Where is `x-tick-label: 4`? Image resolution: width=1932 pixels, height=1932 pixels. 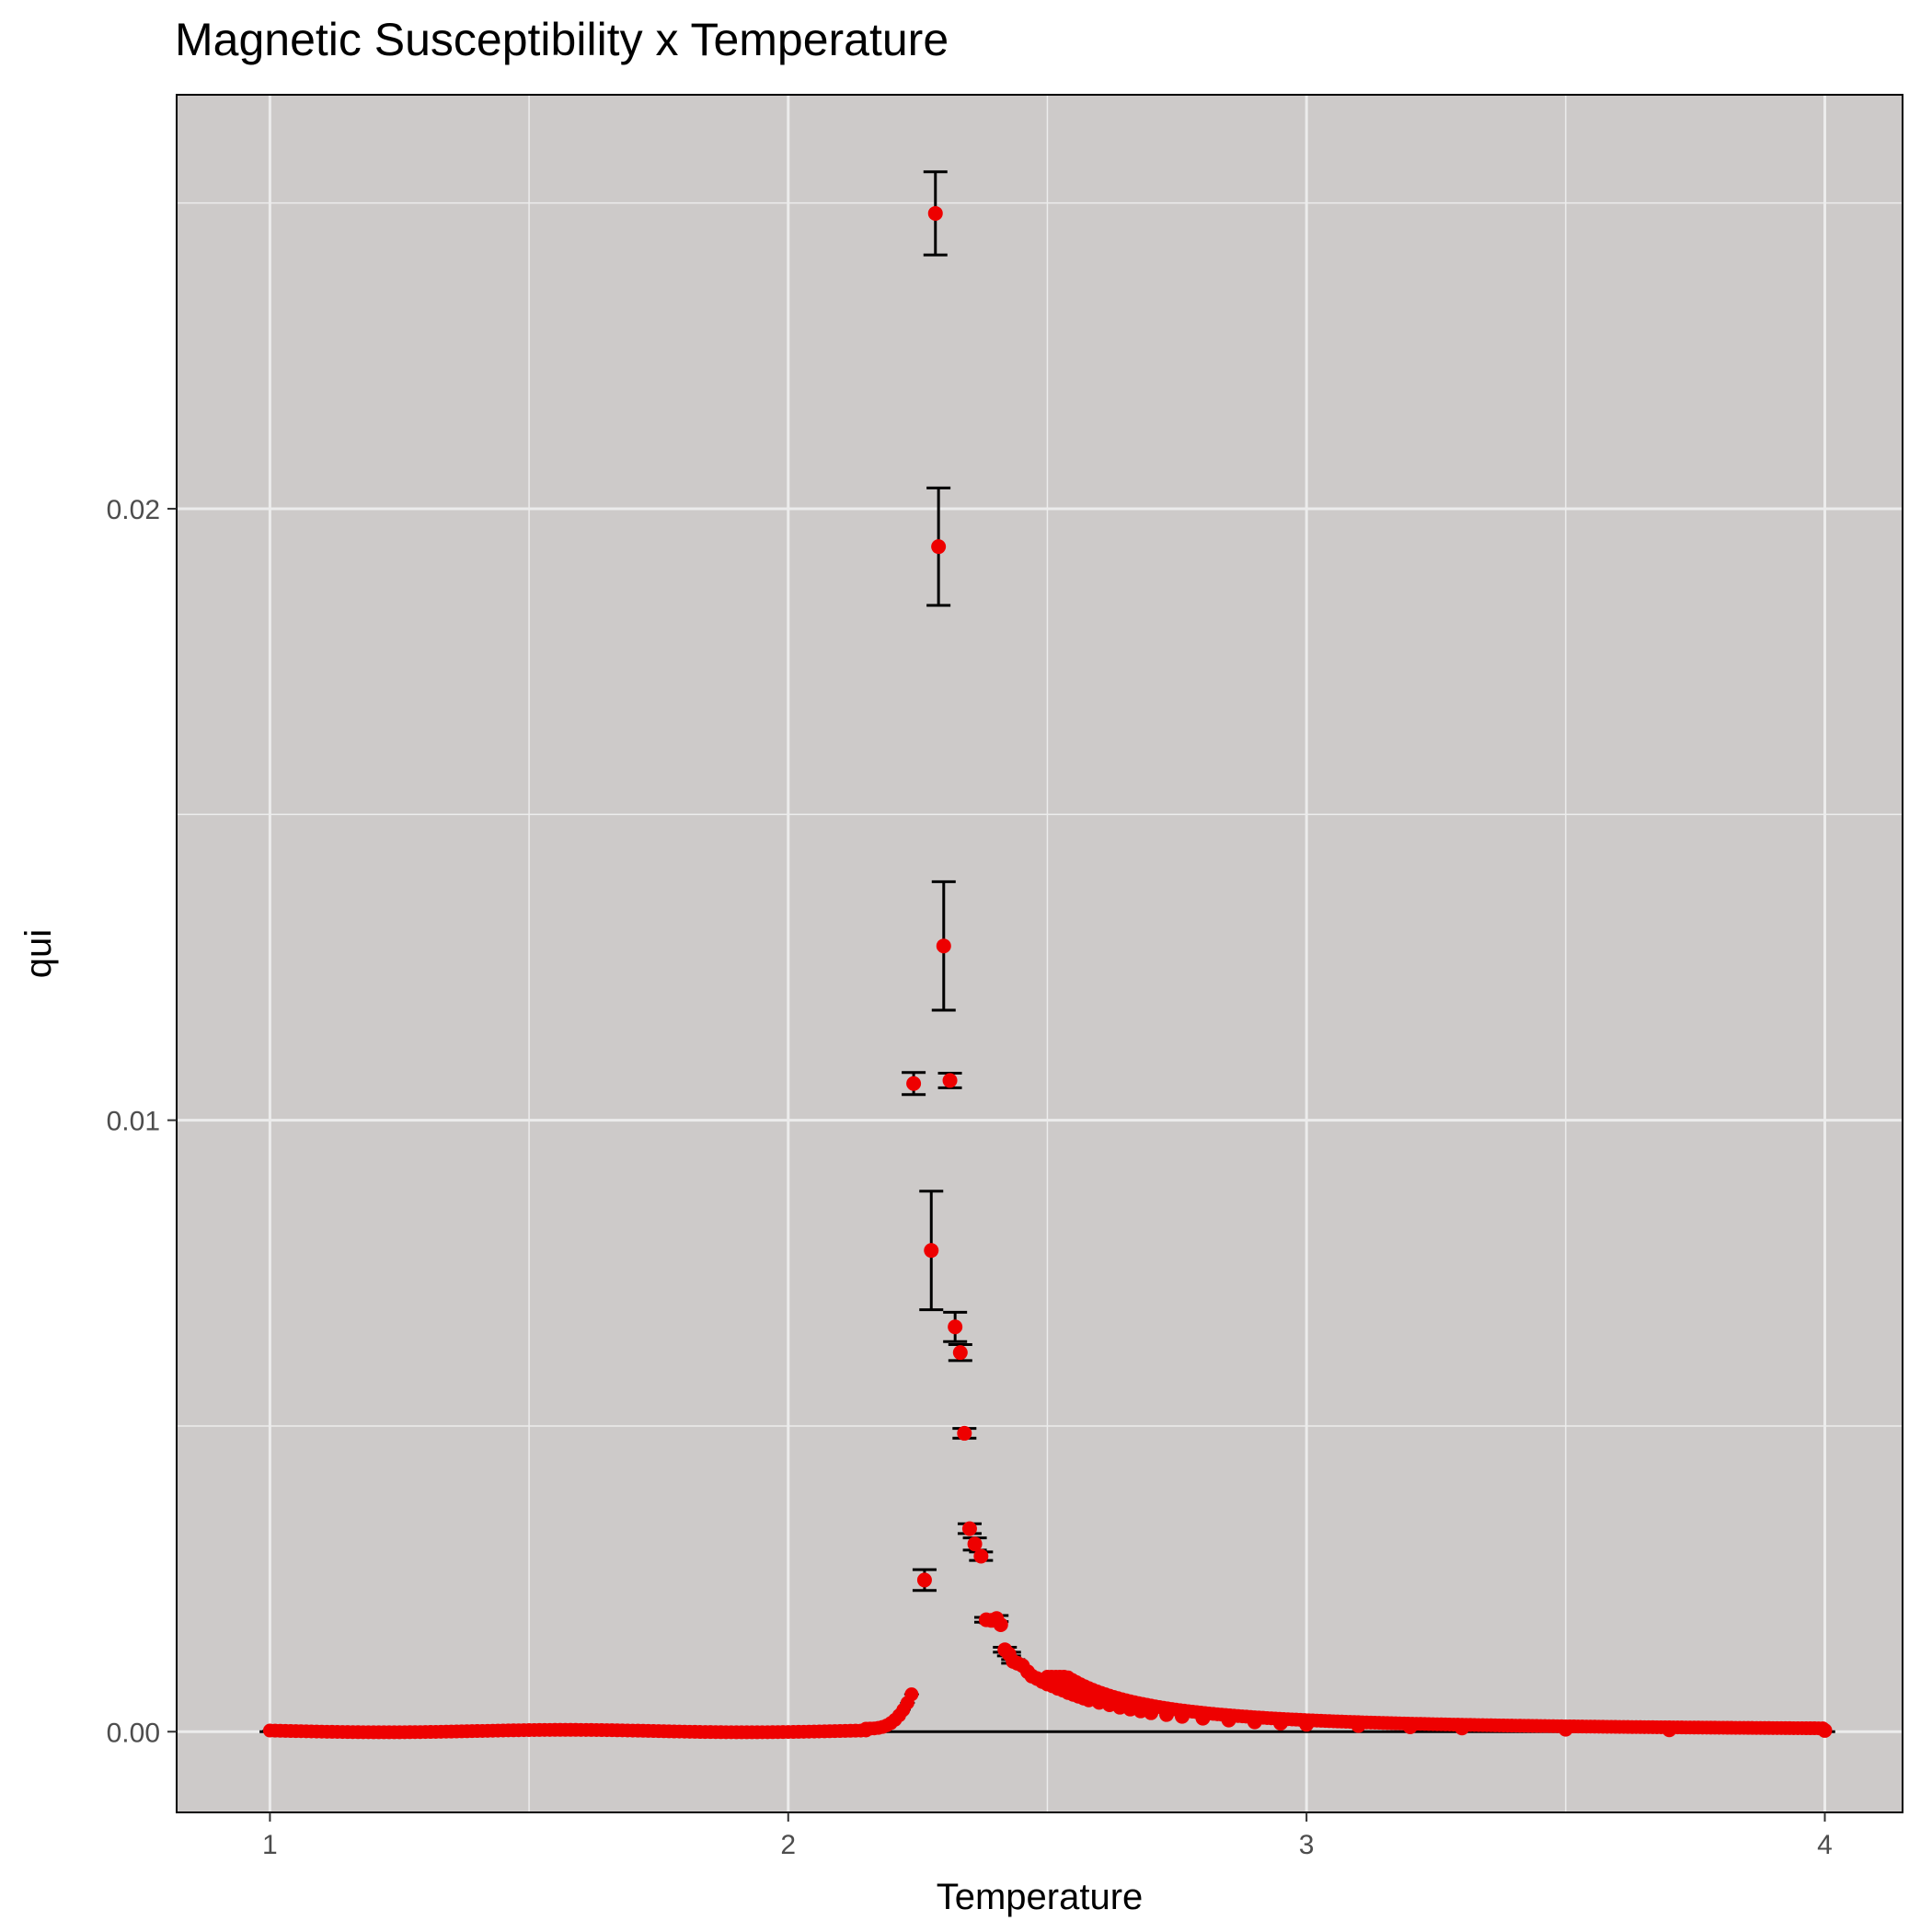 x-tick-label: 4 is located at coordinates (1825, 1845).